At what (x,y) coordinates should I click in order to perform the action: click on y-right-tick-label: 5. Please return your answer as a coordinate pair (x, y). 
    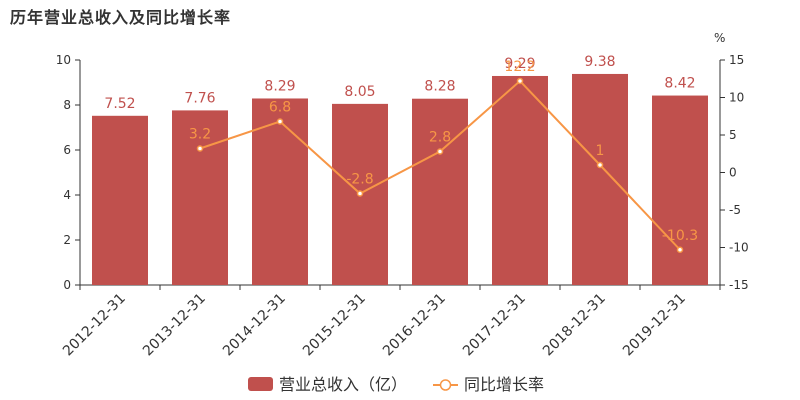
    Looking at the image, I should click on (733, 135).